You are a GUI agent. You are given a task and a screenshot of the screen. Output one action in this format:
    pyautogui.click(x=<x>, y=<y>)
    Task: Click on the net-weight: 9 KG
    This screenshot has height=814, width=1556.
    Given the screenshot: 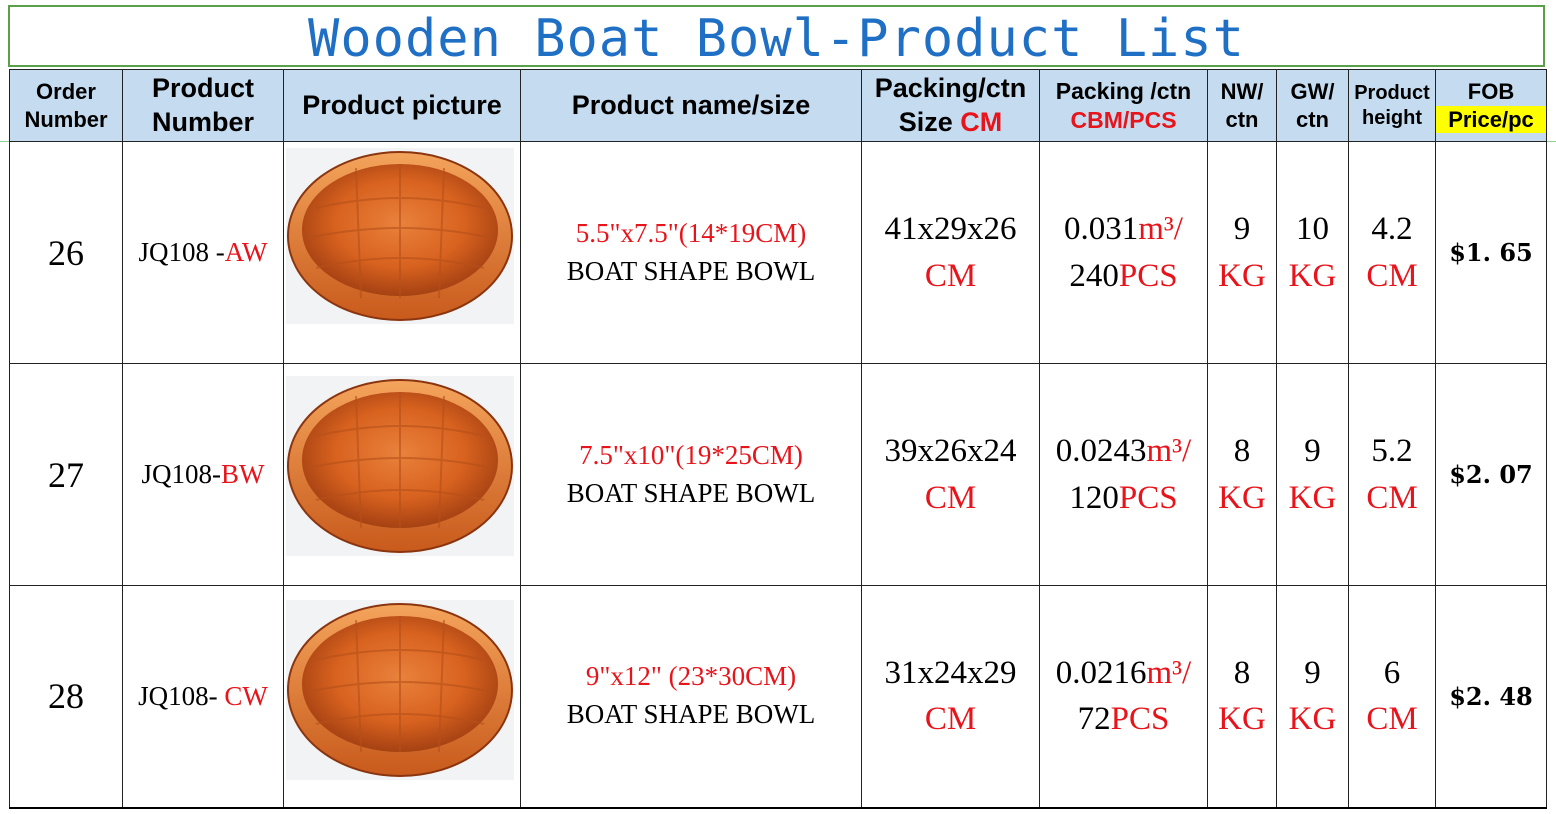 What is the action you would take?
    pyautogui.click(x=1242, y=252)
    